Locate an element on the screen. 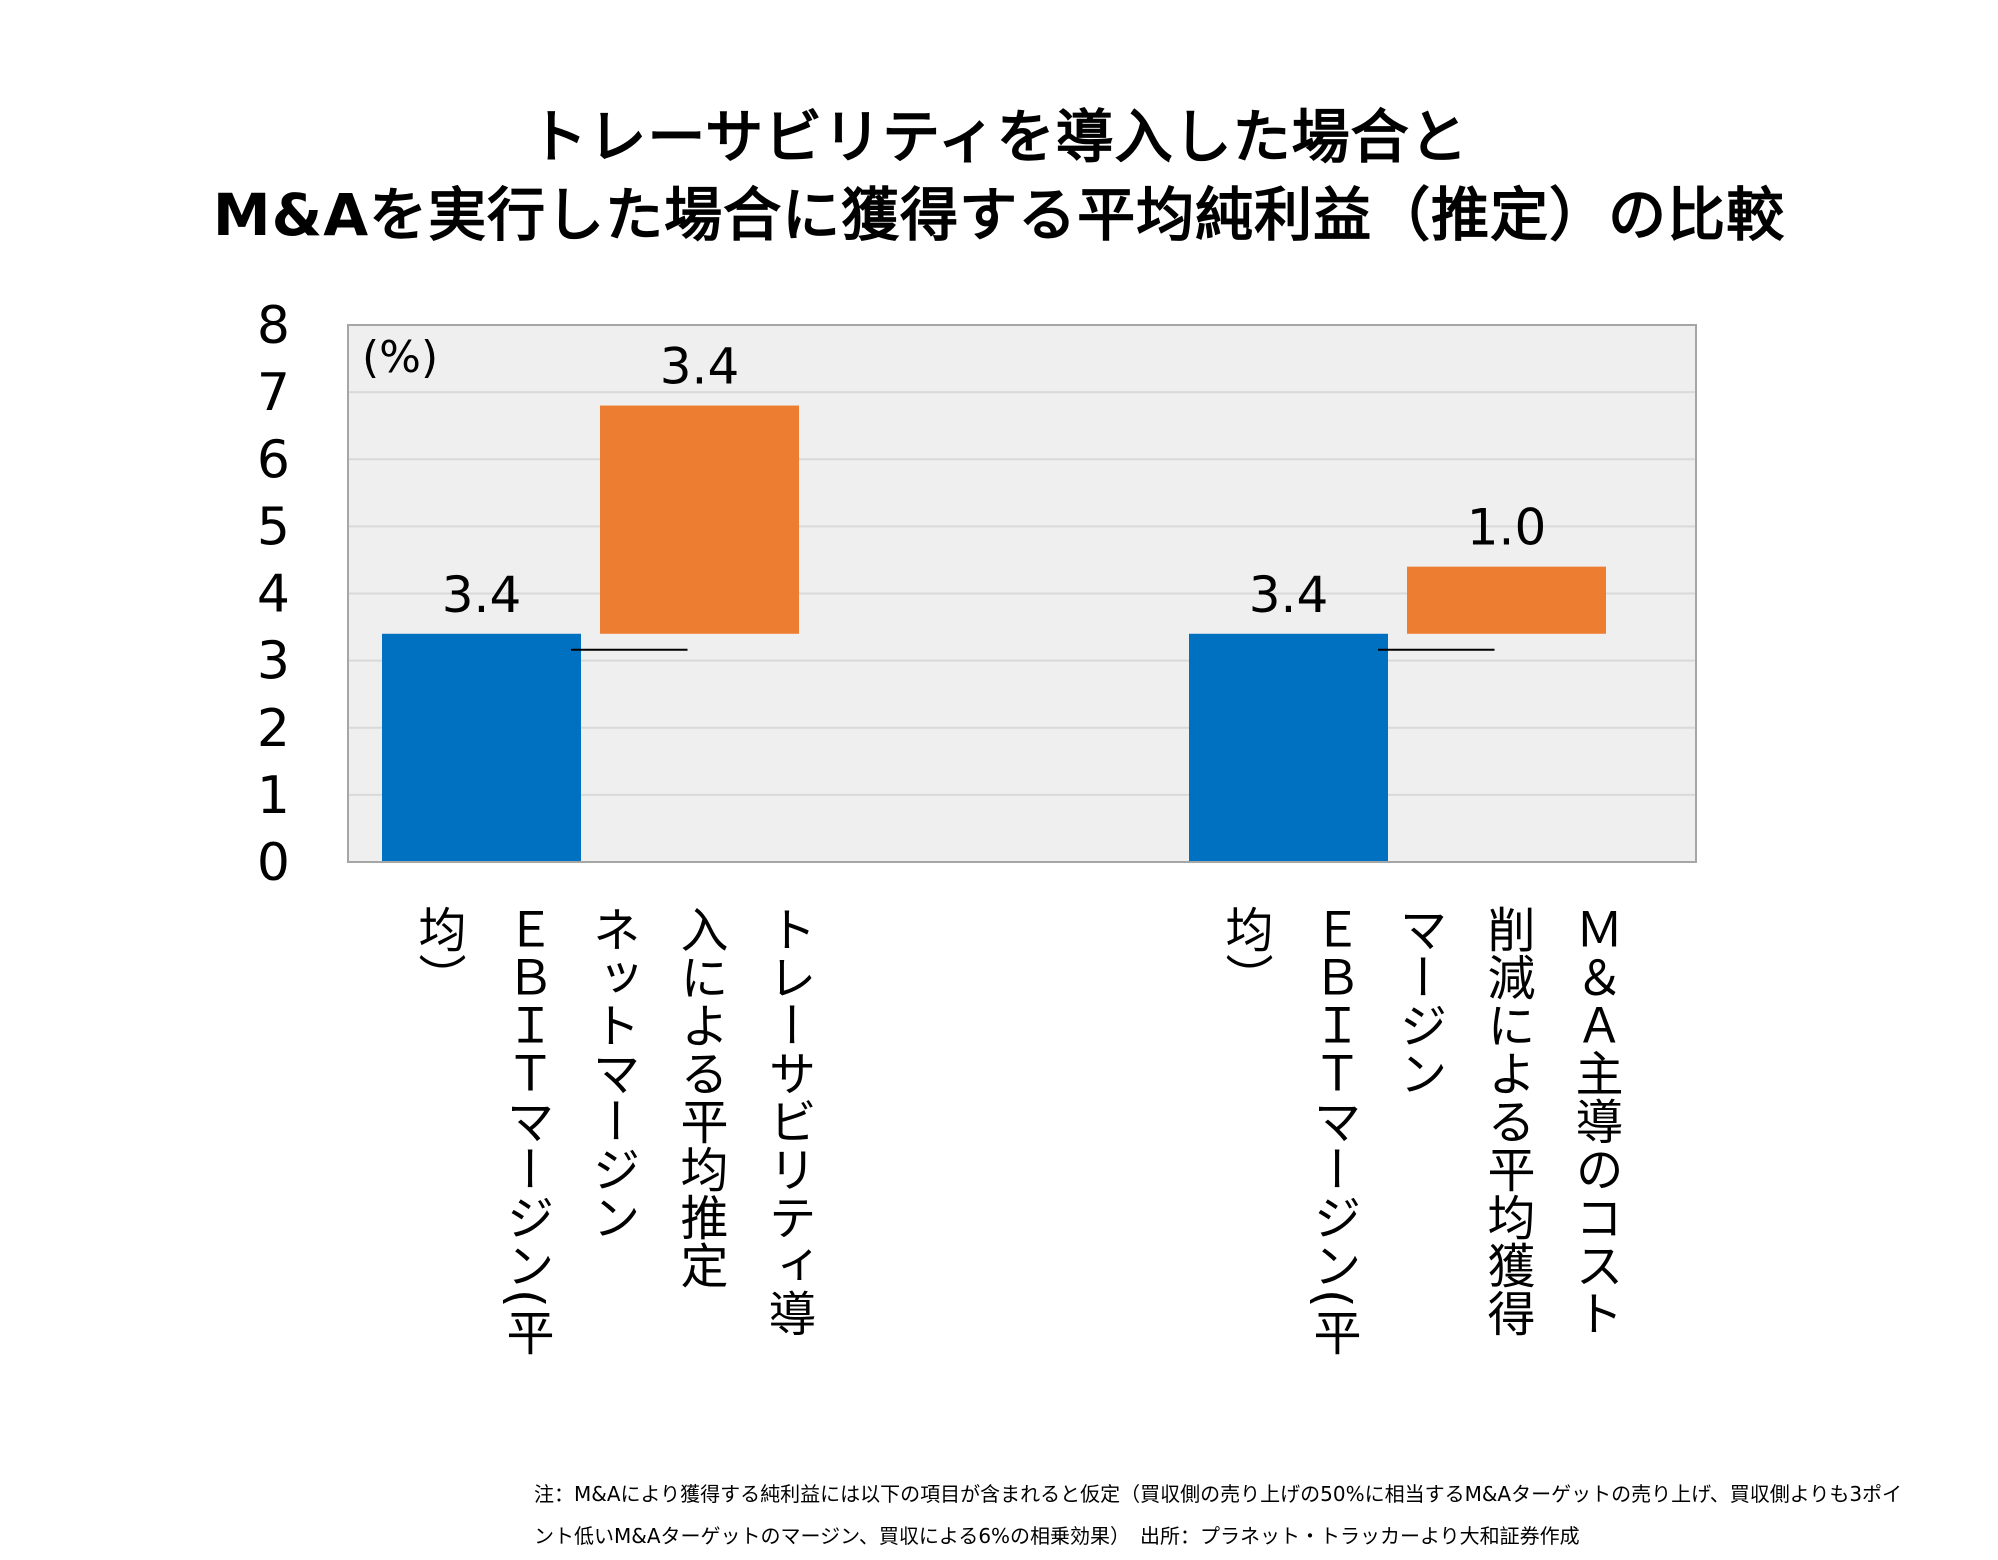 The image size is (1998, 1560). y-axis: 0 1 2 3 4 5 6 7 8 is located at coordinates (273, 594).